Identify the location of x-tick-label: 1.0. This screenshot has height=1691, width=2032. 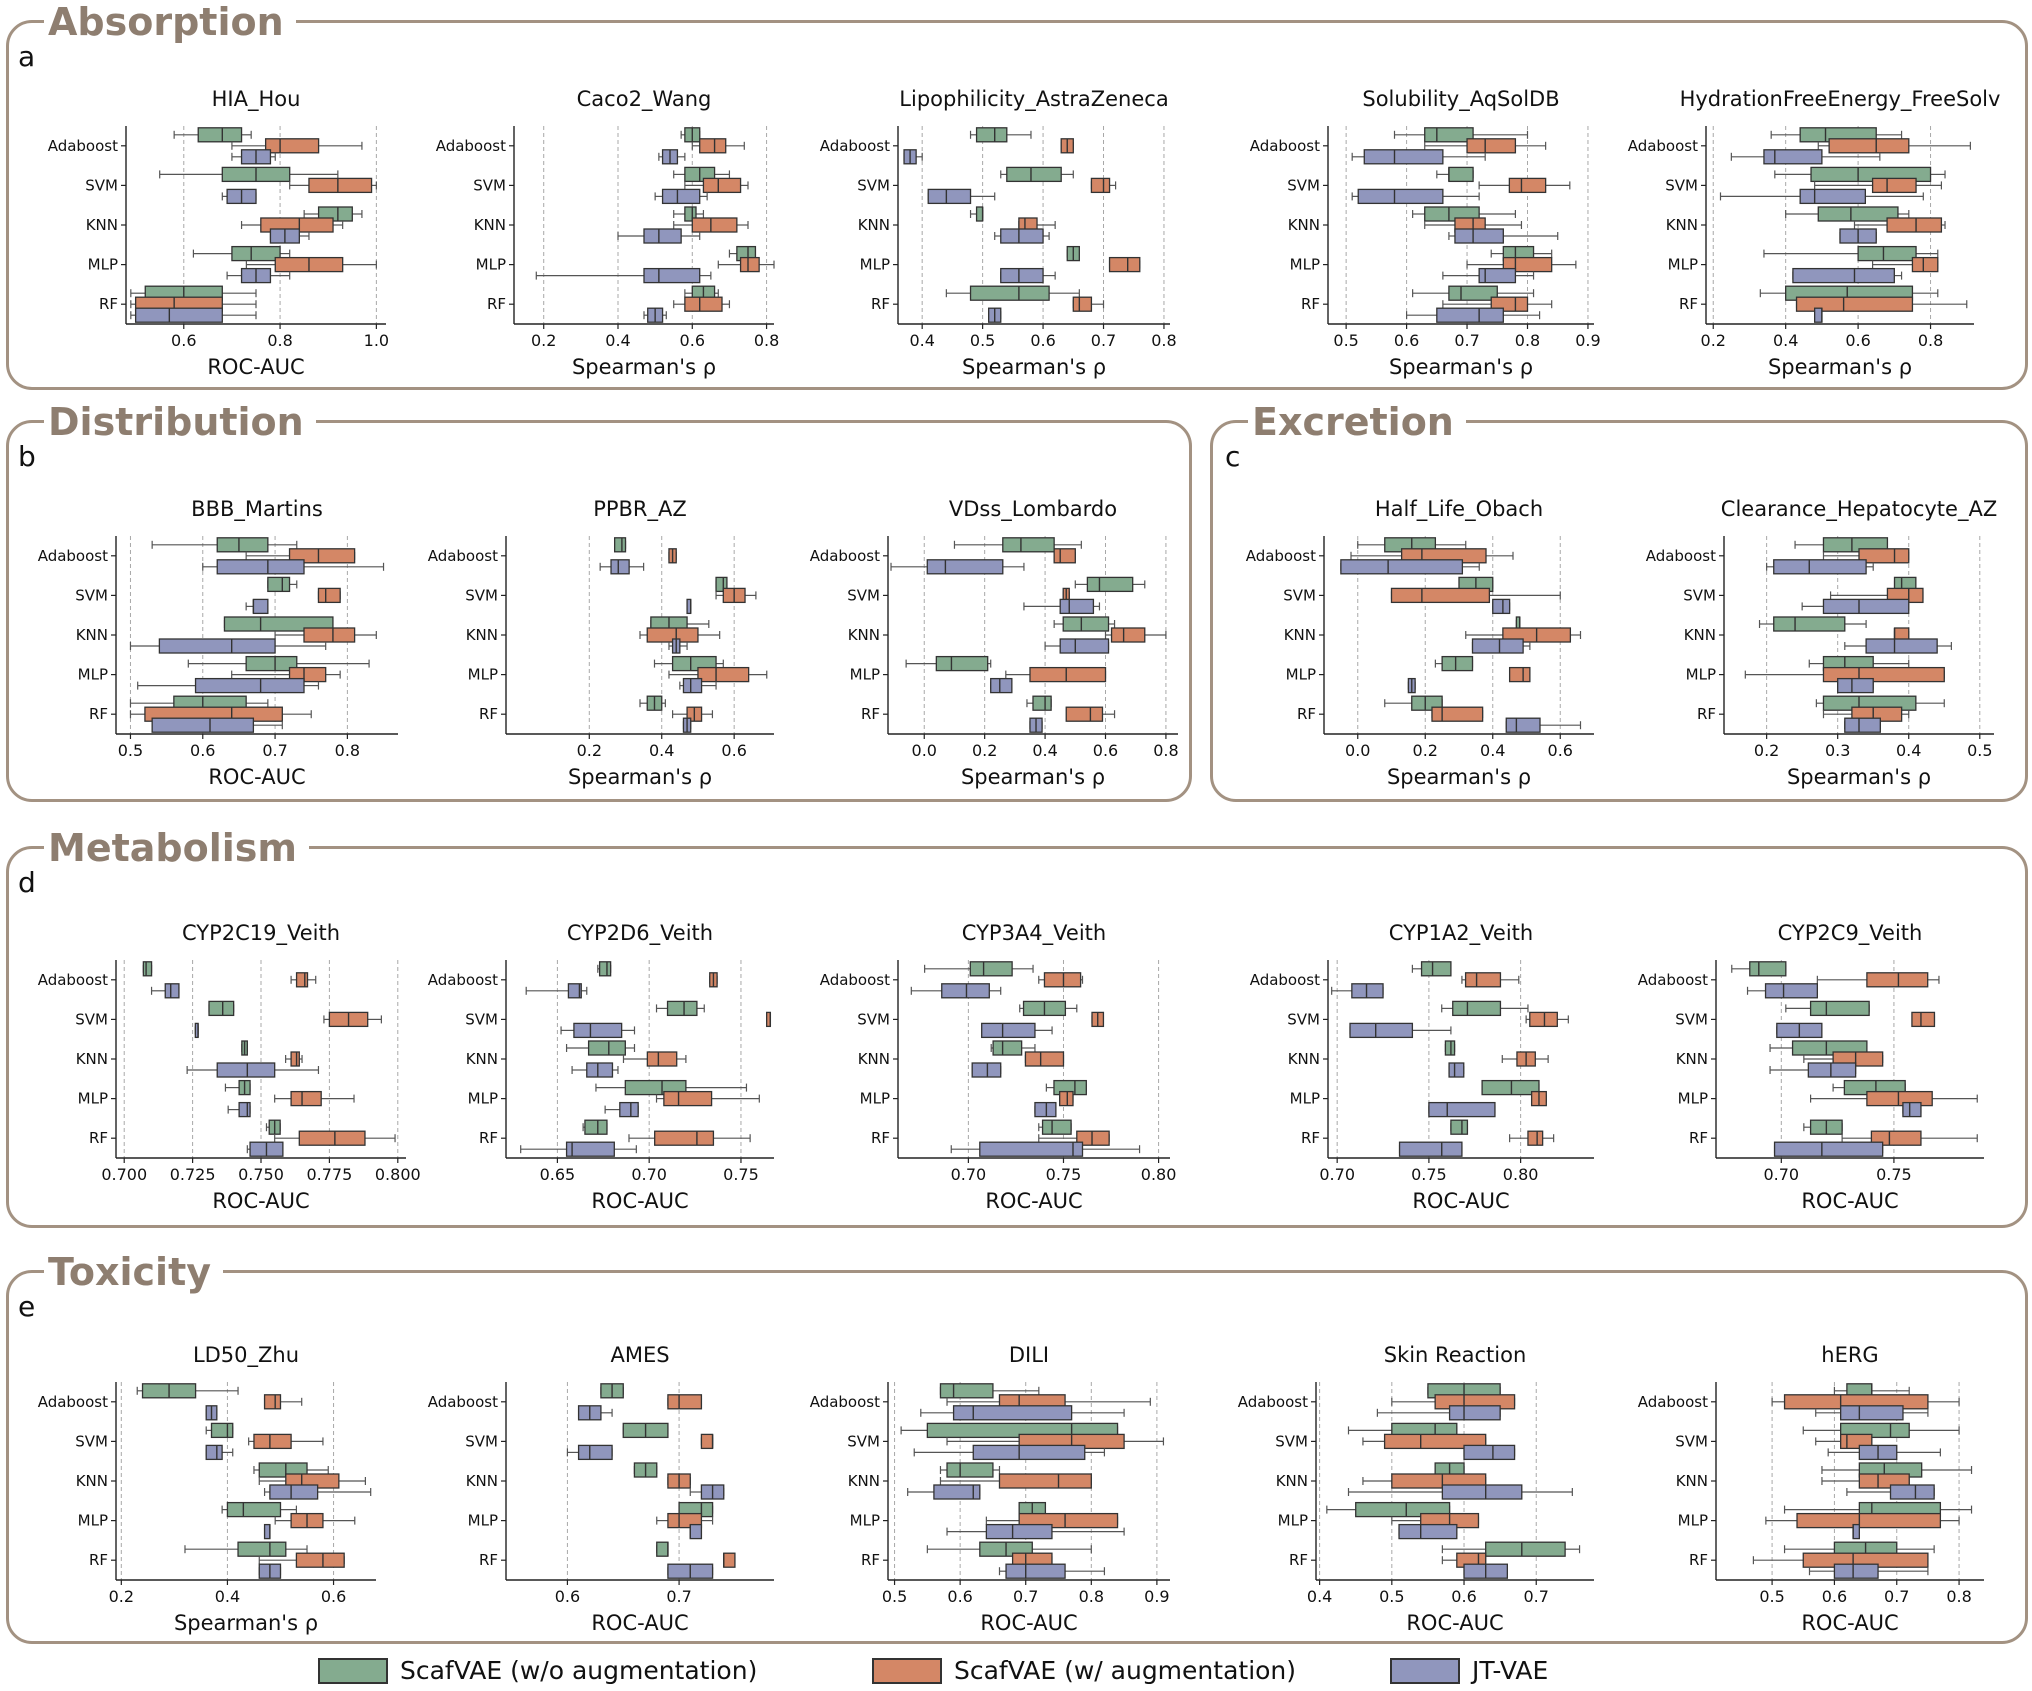
(376, 340).